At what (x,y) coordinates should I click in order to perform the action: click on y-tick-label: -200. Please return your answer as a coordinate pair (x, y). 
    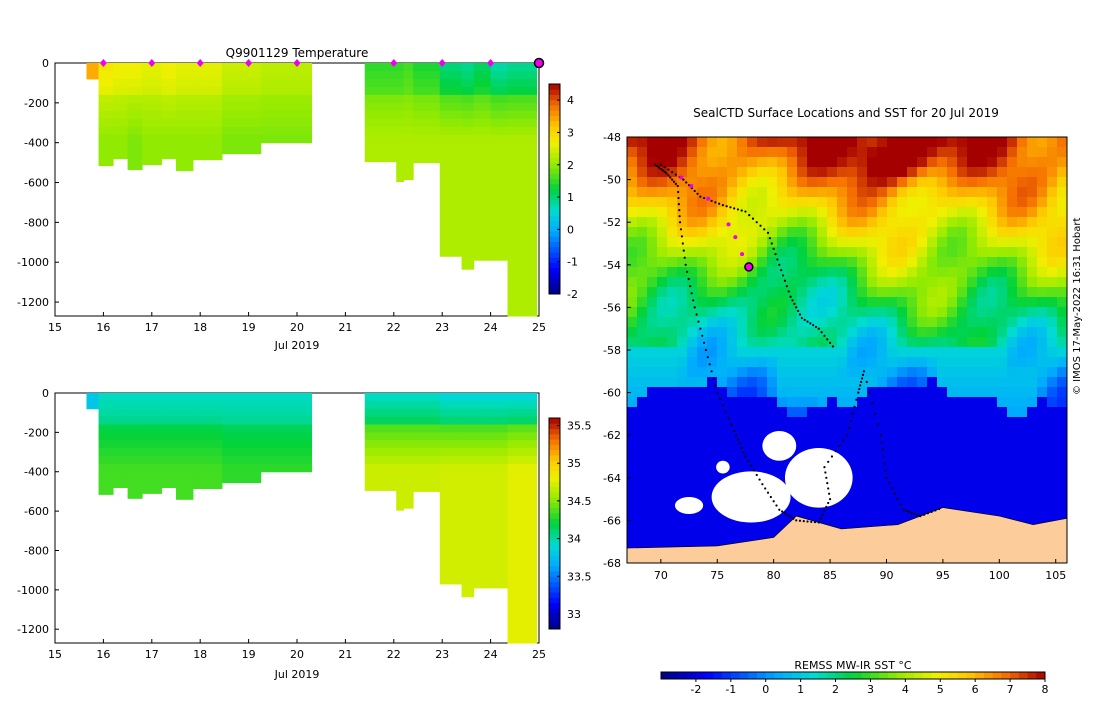
    Looking at the image, I should click on (36, 103).